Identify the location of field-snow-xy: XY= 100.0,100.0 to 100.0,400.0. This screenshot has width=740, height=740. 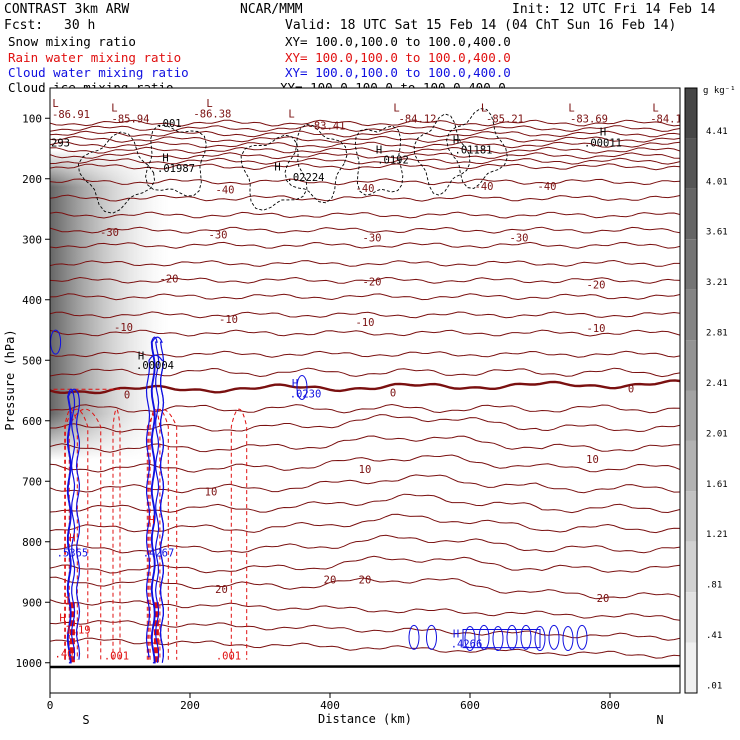
(398, 41).